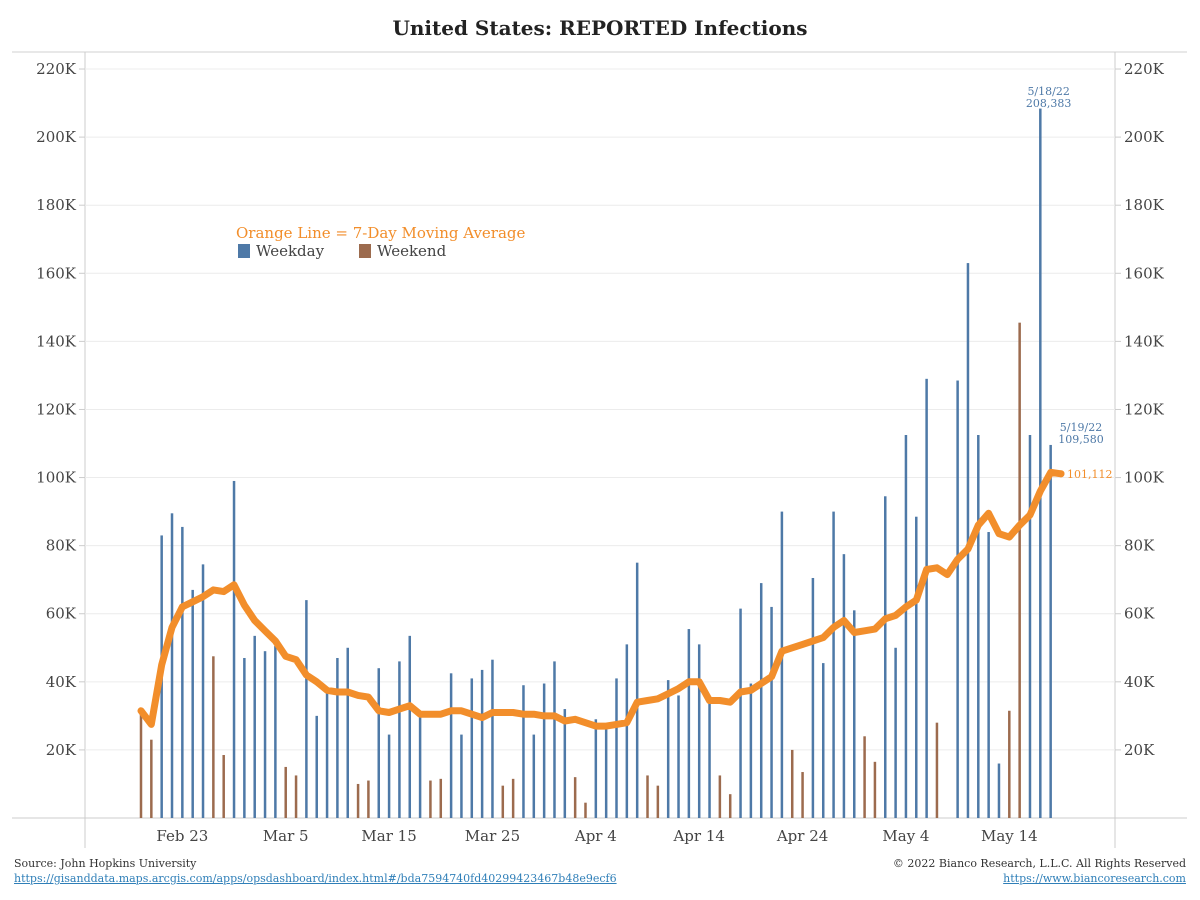 This screenshot has width=1200, height=900. I want to click on y-tick-label: 100K, so click(56, 478).